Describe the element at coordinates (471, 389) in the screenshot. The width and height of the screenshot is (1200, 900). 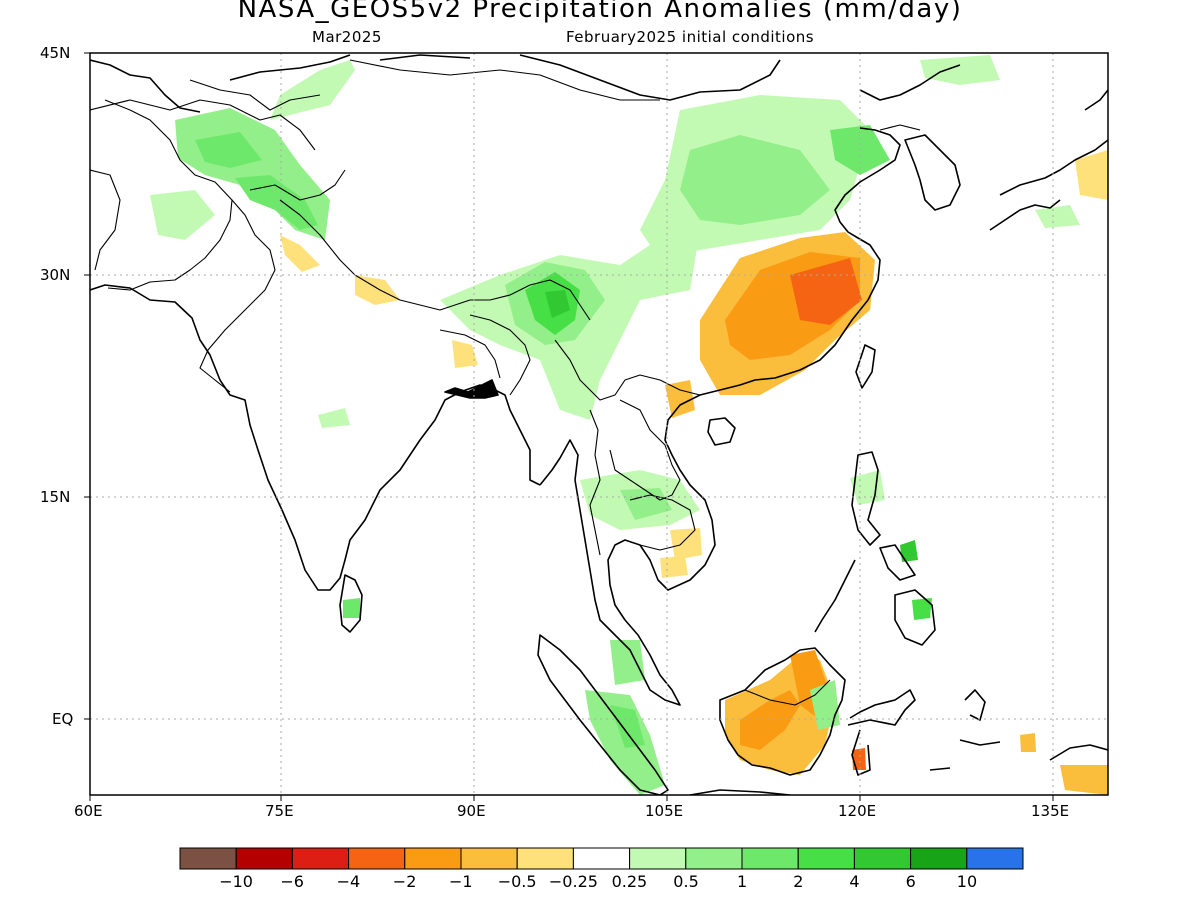
I see `coastline-bangladesh-delta` at that location.